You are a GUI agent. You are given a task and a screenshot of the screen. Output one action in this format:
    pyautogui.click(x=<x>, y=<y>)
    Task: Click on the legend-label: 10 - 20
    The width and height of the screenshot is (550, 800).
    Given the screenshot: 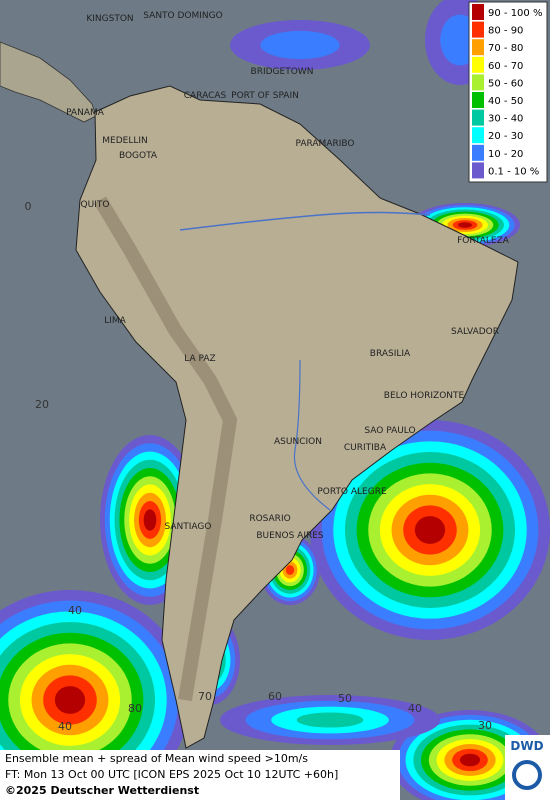 What is the action you would take?
    pyautogui.click(x=505, y=154)
    